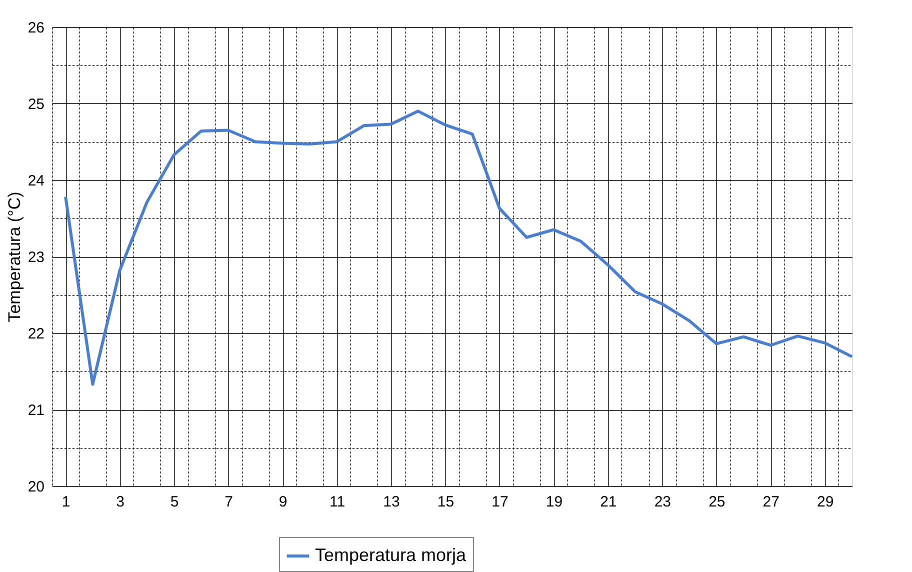 The height and width of the screenshot is (572, 912). Describe the element at coordinates (120, 502) in the screenshot. I see `x-tick-label: 3` at that location.